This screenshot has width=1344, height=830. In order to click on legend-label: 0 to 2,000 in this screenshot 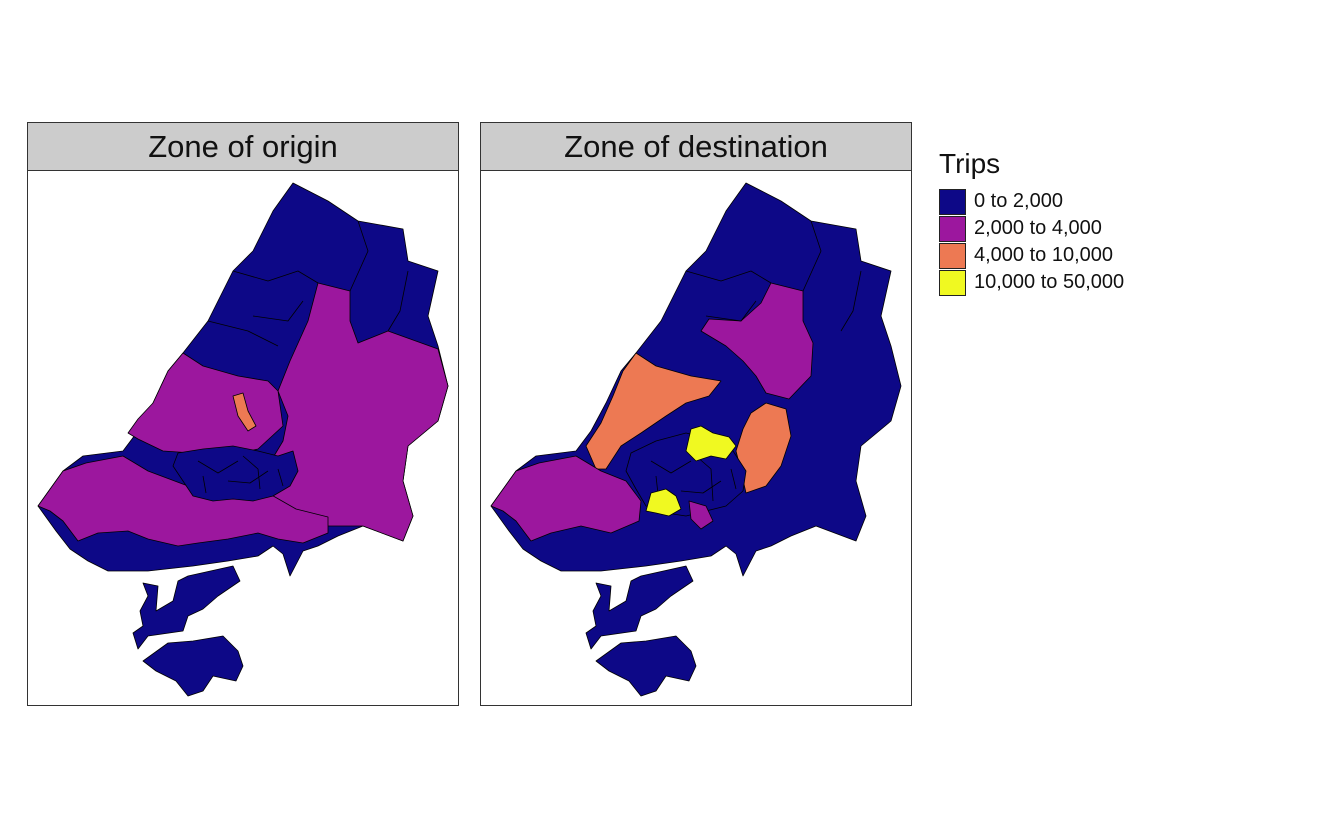, I will do `click(1018, 201)`.